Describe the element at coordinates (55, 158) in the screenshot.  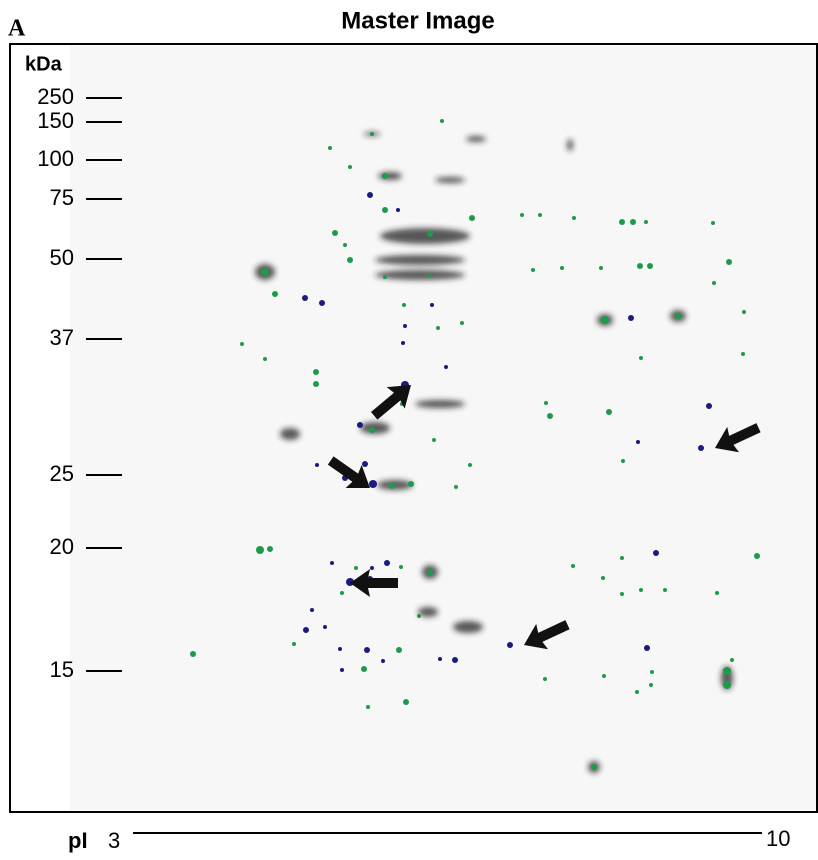
I see `marker-label: 100` at that location.